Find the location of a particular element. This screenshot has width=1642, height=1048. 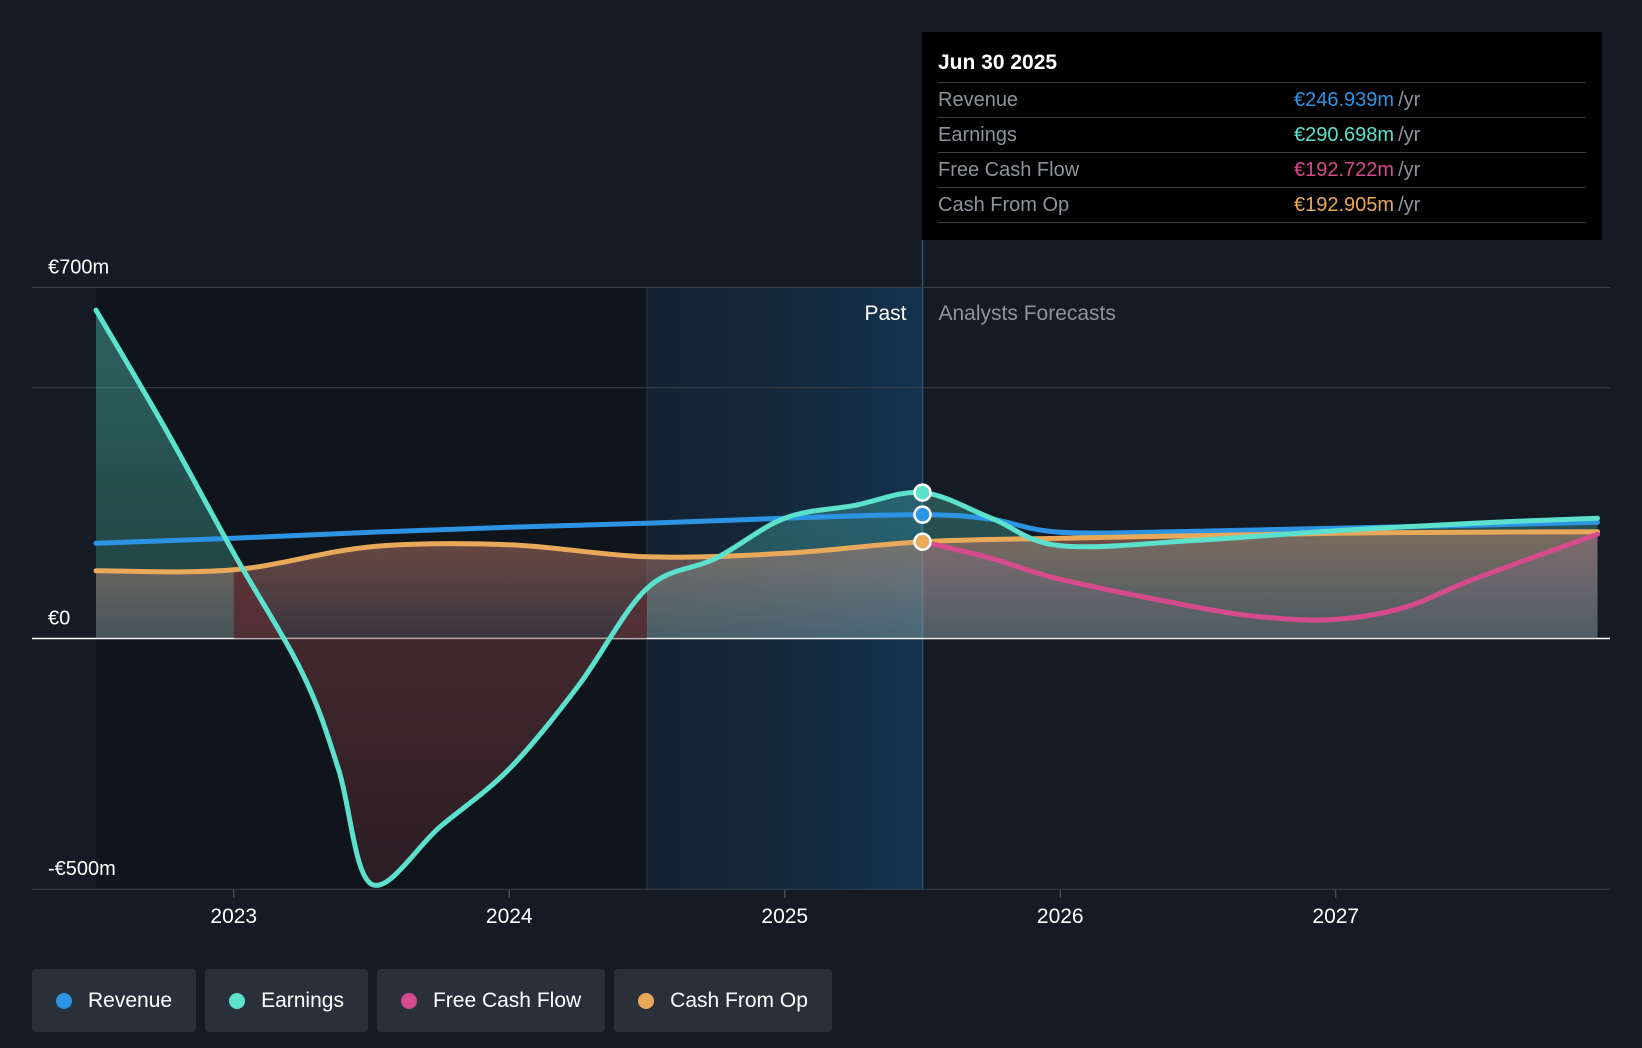

y-tick-label: -€500m is located at coordinates (82, 869).